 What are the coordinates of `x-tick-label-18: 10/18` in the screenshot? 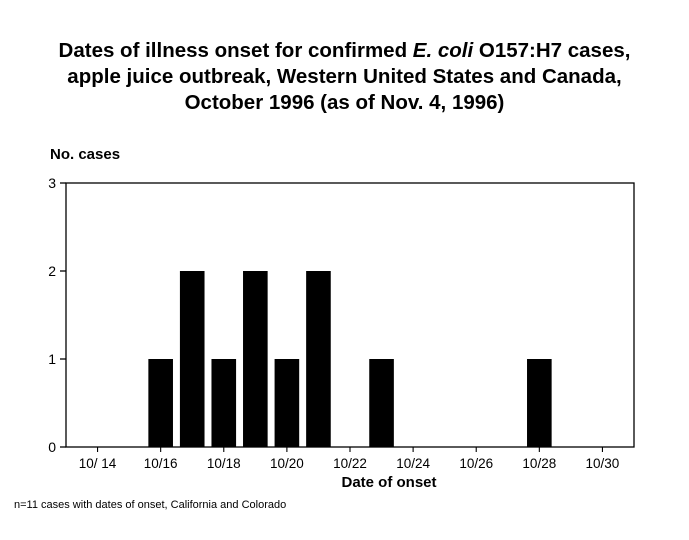 It's located at (224, 463).